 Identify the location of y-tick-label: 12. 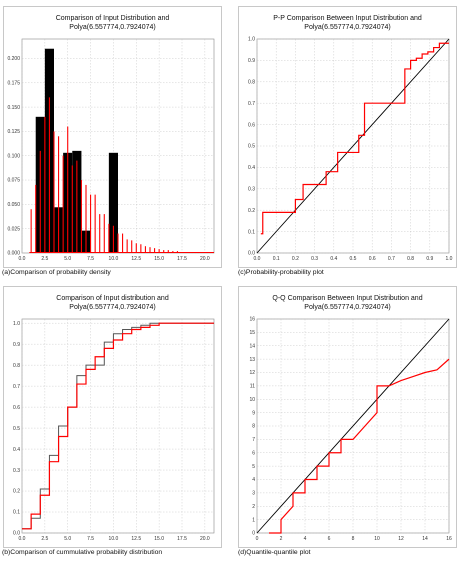
(252, 373).